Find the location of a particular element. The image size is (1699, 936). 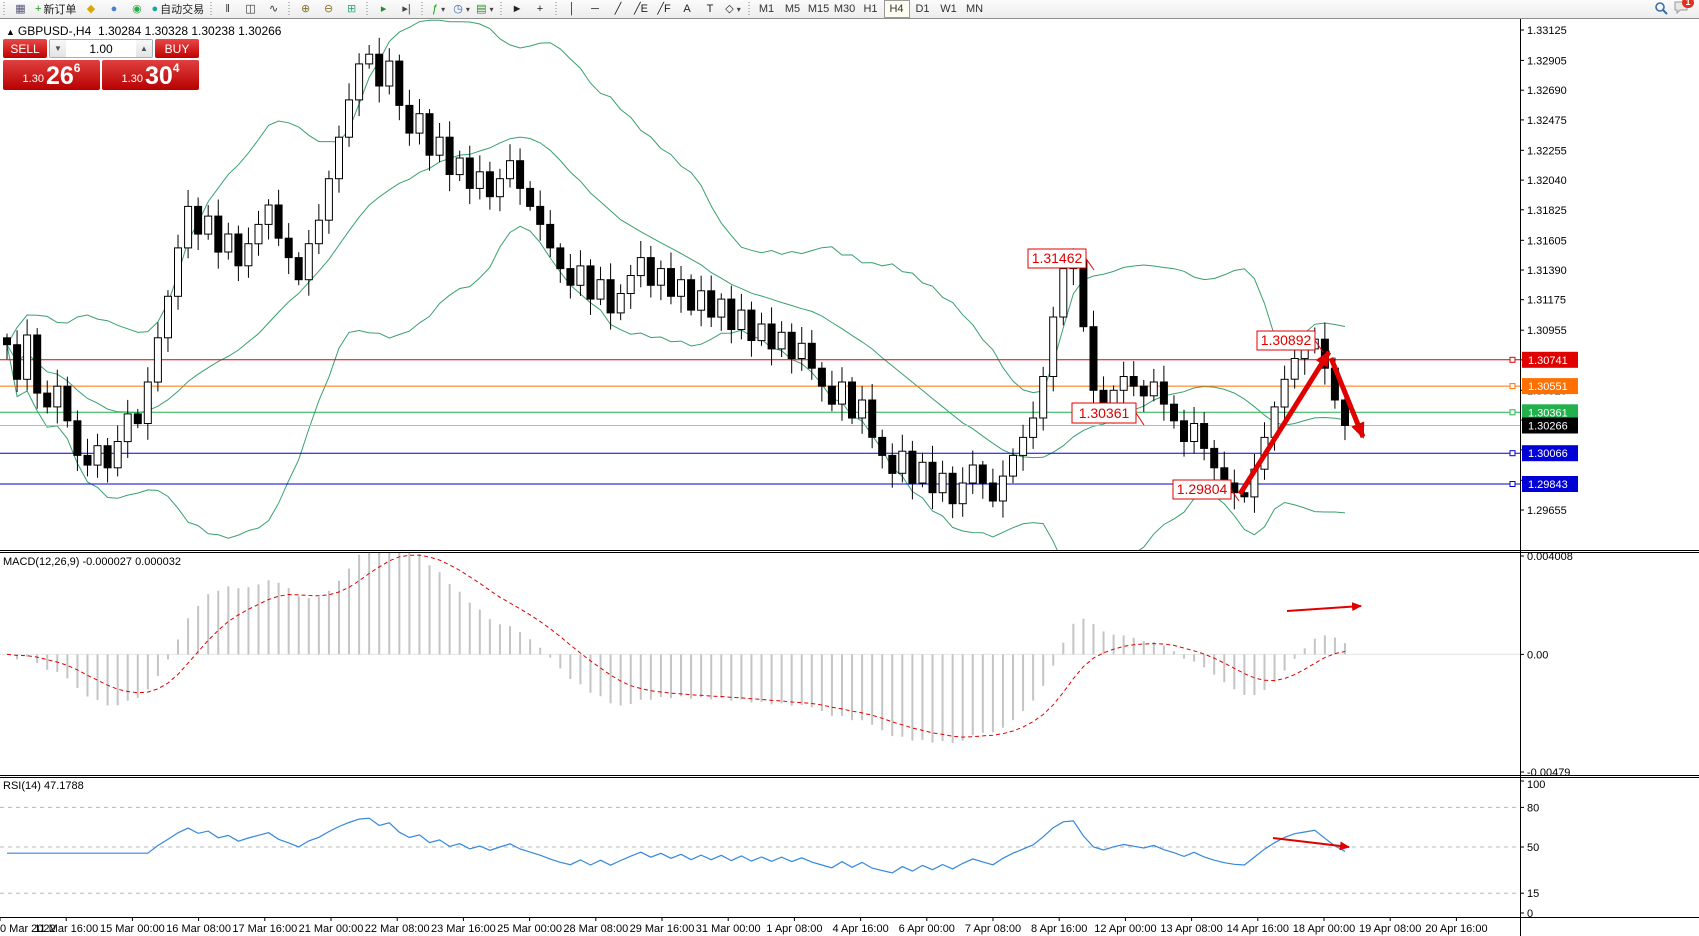

timeframe-d1: D1 is located at coordinates (922, 9).